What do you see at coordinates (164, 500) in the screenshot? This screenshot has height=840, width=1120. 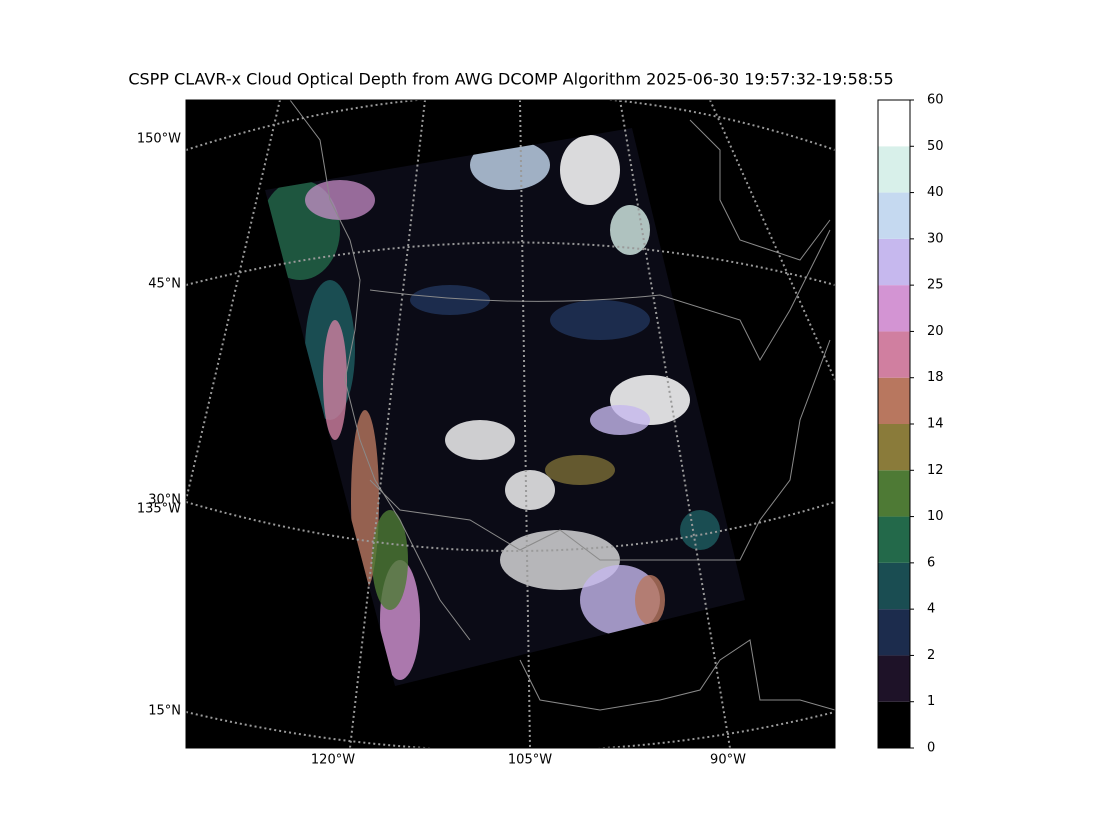 I see `graticule-label: 30°N` at bounding box center [164, 500].